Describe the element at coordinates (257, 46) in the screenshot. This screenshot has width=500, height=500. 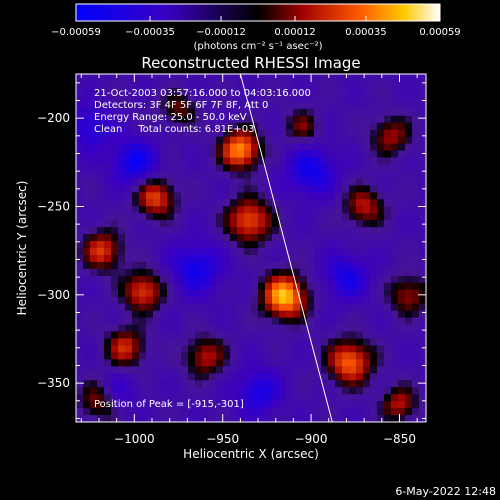
I see `colorbar-units: (photons cm⁻² s⁻¹ asec⁻²)` at that location.